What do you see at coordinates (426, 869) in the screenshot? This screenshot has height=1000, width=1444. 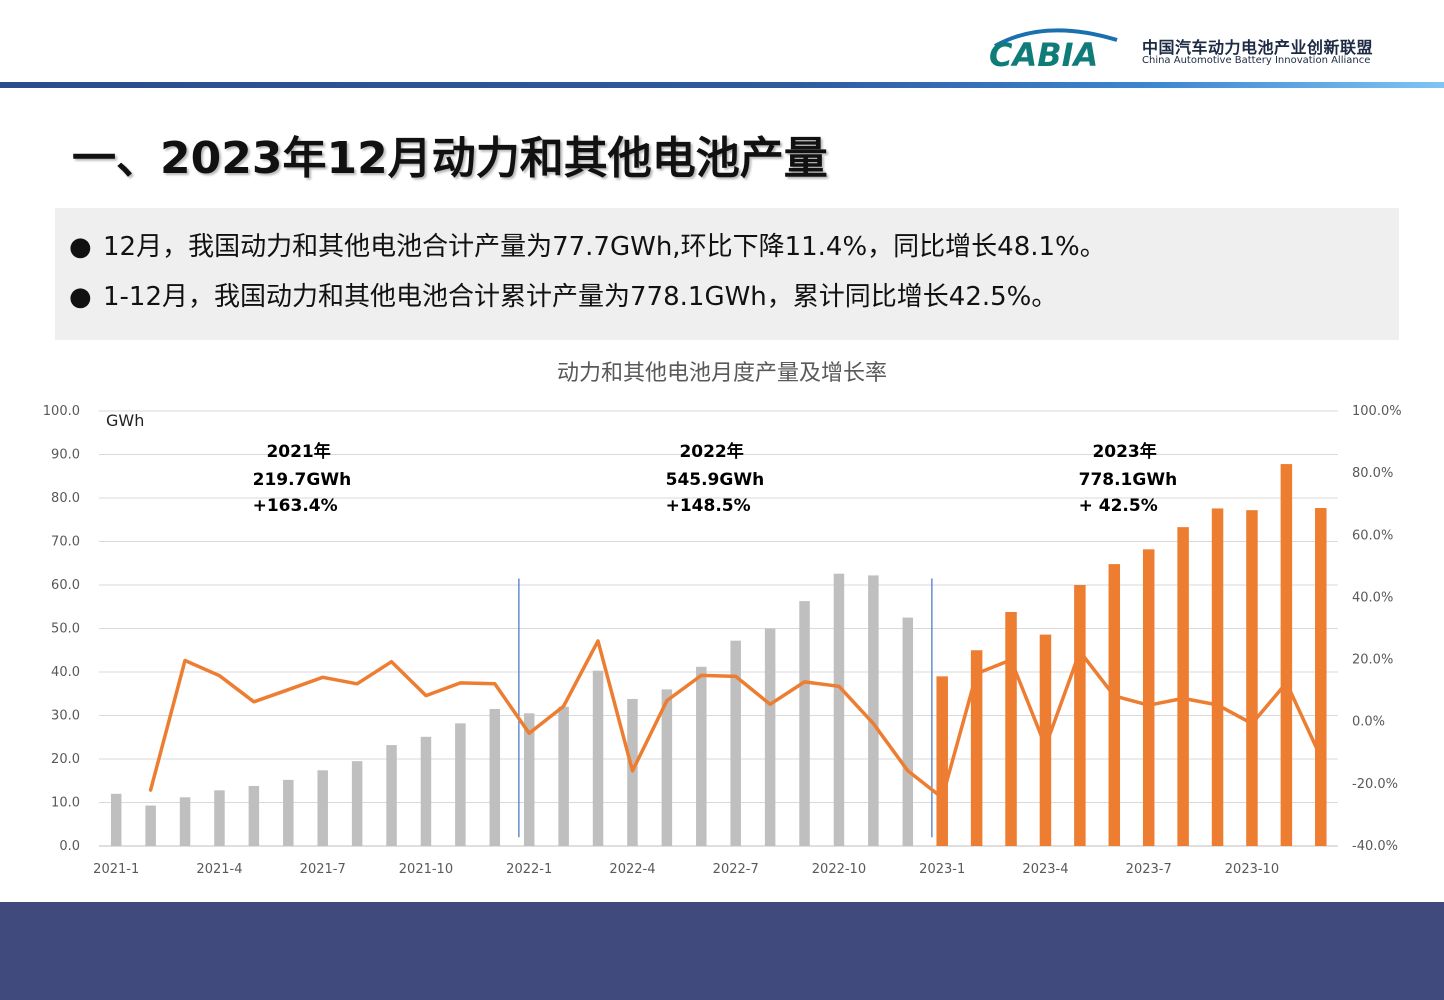 I see `x-tick-label: 2021-10` at bounding box center [426, 869].